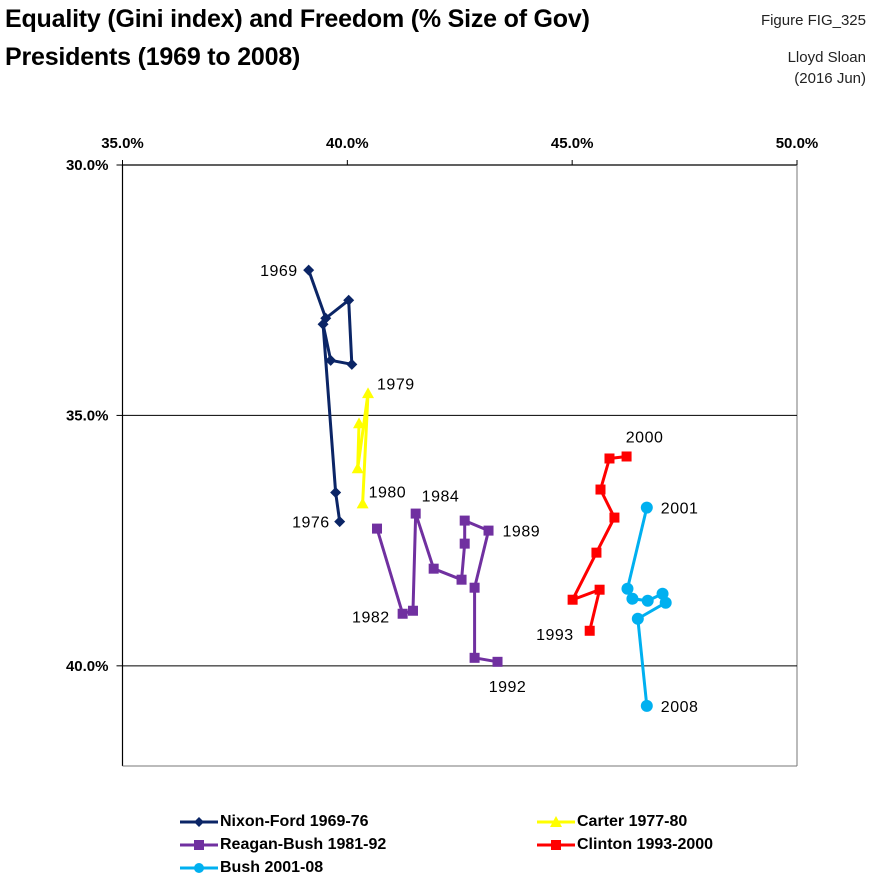  Describe the element at coordinates (813, 20) in the screenshot. I see `figure-id: Figure FIG_325` at that location.